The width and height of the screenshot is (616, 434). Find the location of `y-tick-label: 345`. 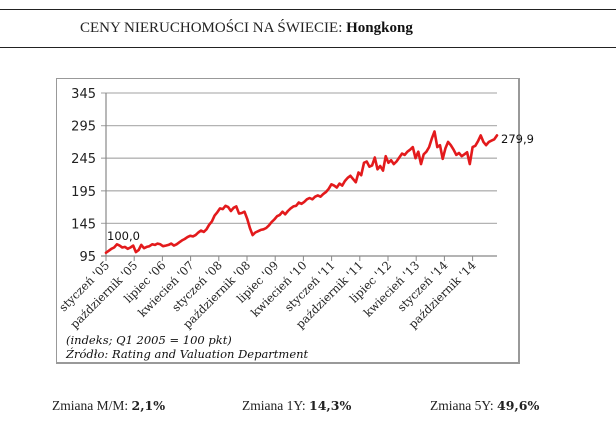

y-tick-label: 345 is located at coordinates (83, 94).